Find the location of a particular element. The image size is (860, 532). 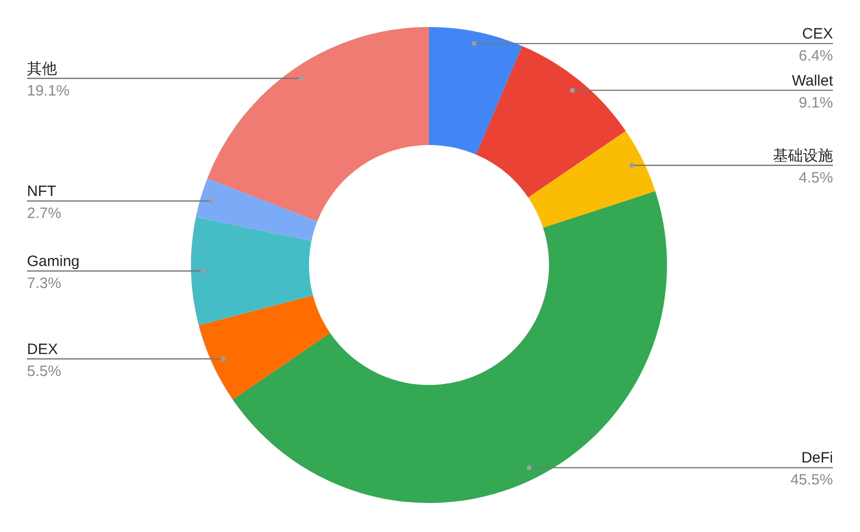

slice-label: Gaming is located at coordinates (53, 261).